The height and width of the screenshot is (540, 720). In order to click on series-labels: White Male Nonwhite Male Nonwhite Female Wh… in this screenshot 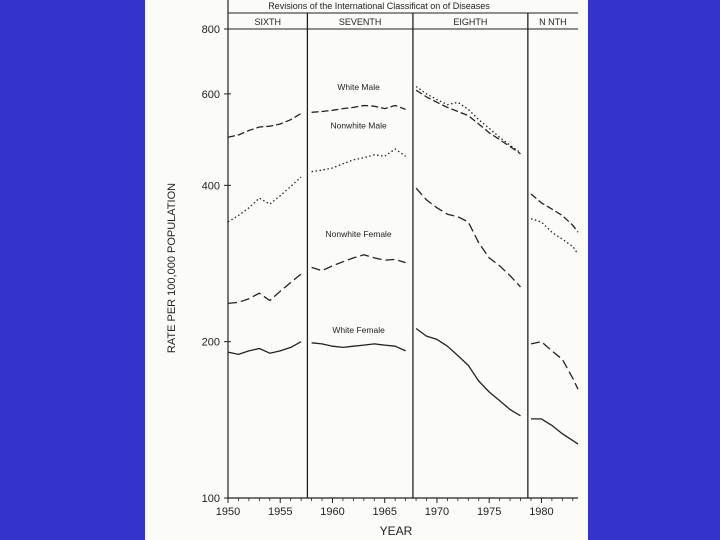, I will do `click(359, 208)`.